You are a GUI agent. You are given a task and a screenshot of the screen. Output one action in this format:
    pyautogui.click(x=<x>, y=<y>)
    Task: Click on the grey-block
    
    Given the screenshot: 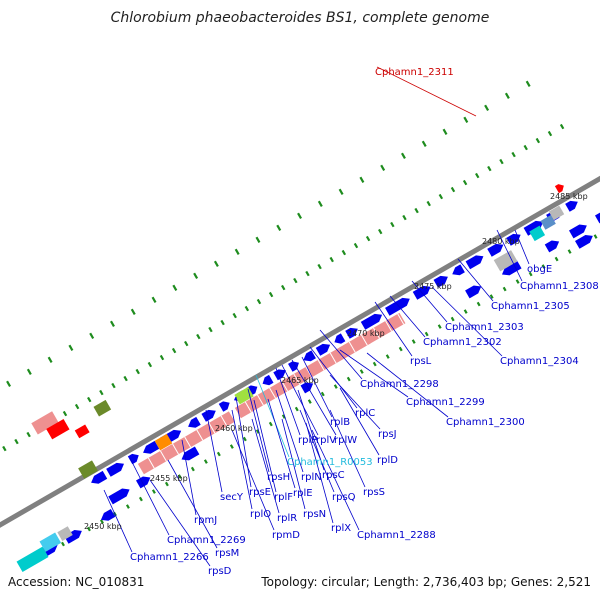 What is the action you would take?
    pyautogui.click(x=505, y=261)
    